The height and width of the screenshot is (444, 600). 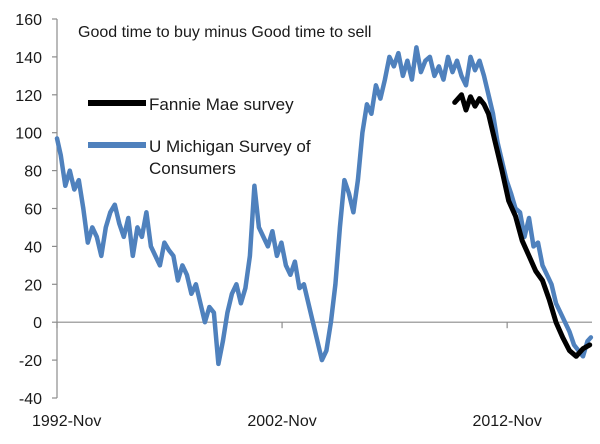 I want to click on y-tick-label: 60, so click(x=33, y=210).